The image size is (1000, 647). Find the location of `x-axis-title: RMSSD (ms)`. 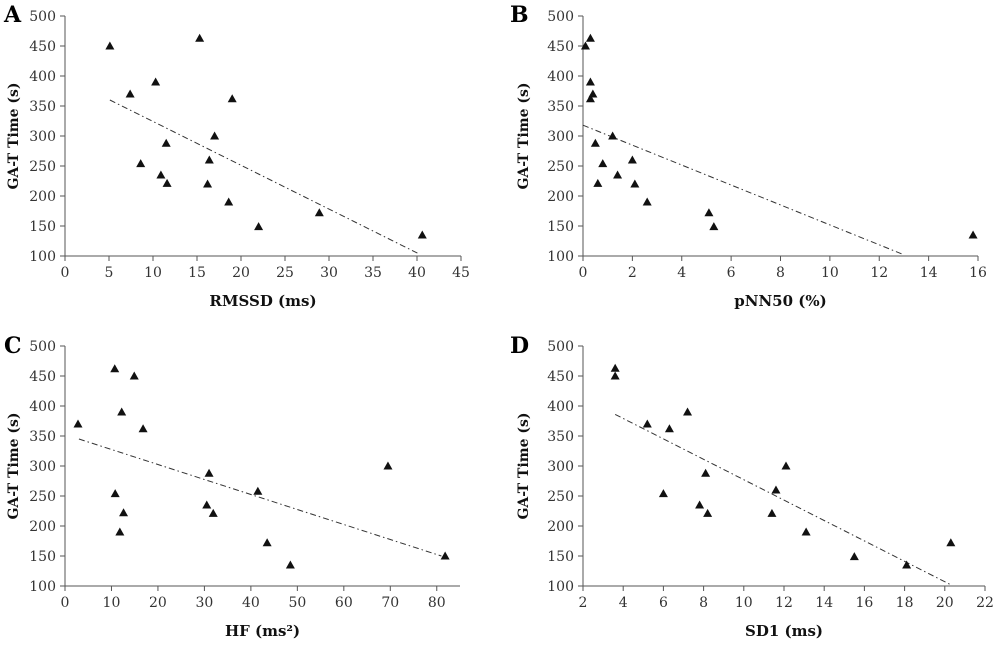

x-axis-title: RMSSD (ms) is located at coordinates (262, 301).